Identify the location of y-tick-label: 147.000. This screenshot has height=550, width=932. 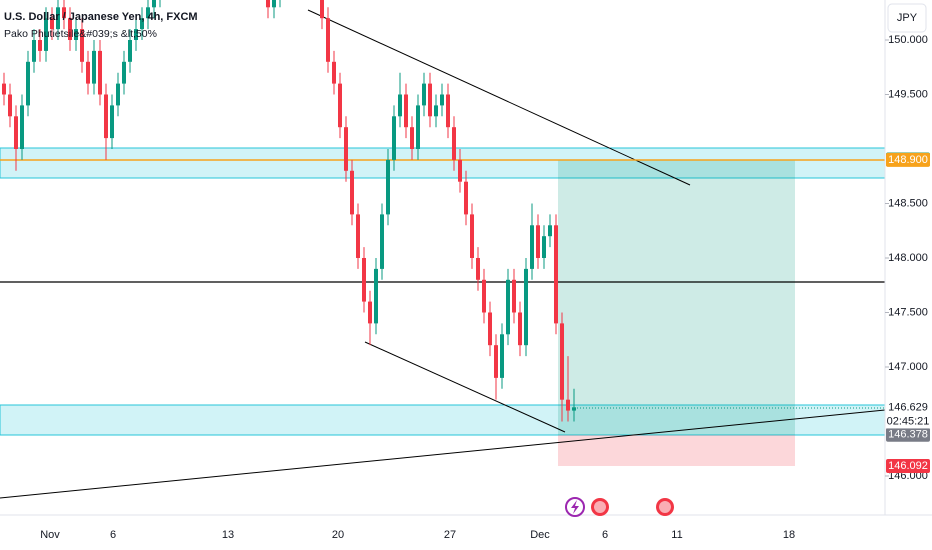
(908, 367).